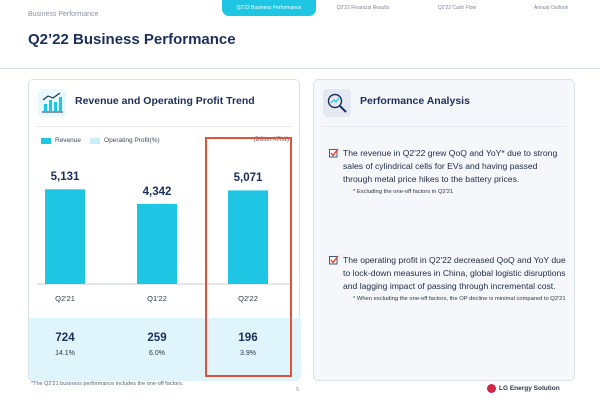 The height and width of the screenshot is (400, 600). Describe the element at coordinates (551, 8) in the screenshot. I see `tab-annual-outlook: Annual Outlook` at that location.